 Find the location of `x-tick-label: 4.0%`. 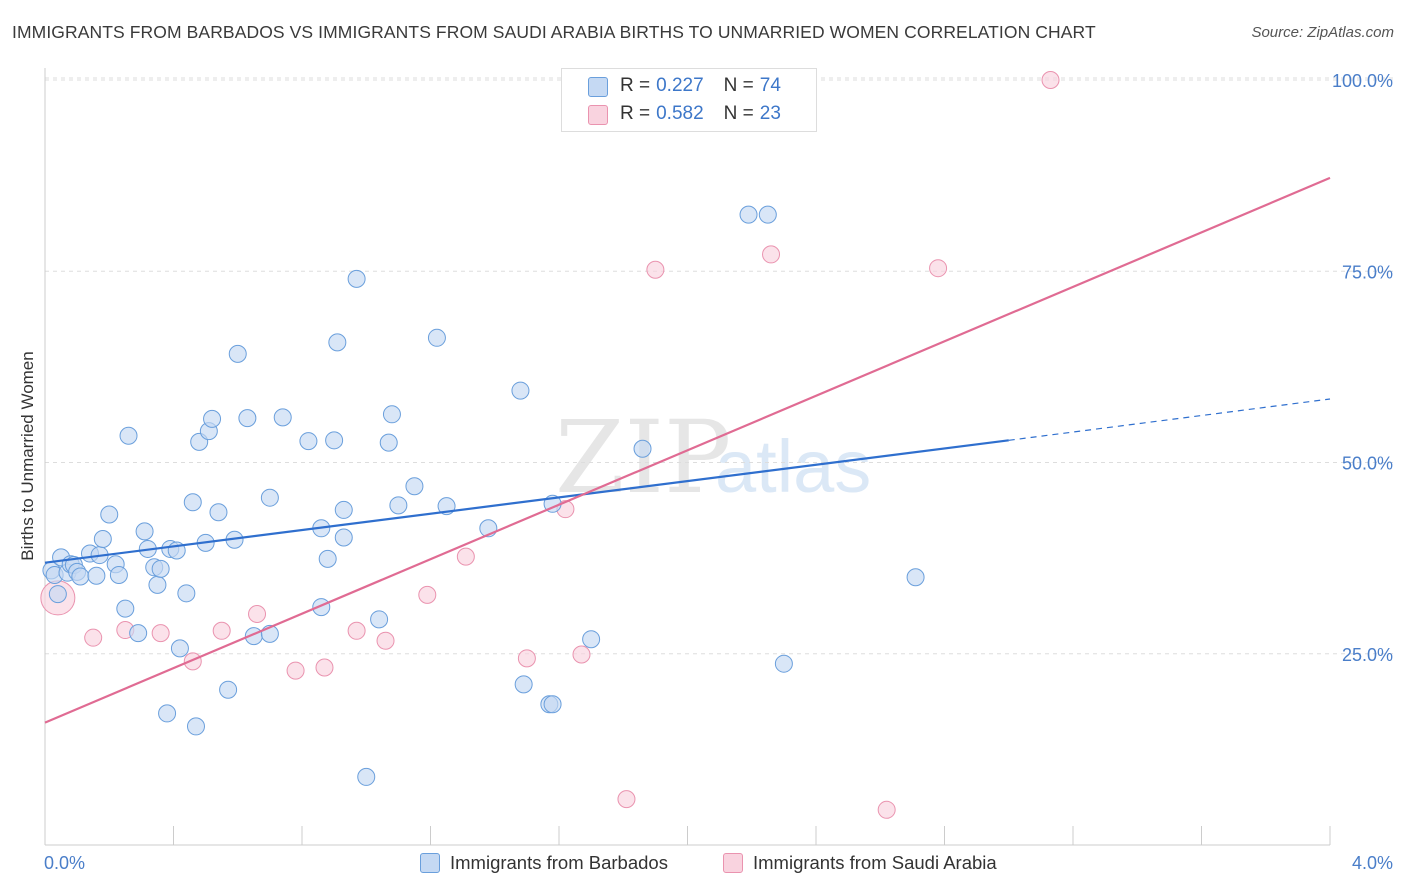

x-tick-label: 4.0% is located at coordinates (1372, 863).